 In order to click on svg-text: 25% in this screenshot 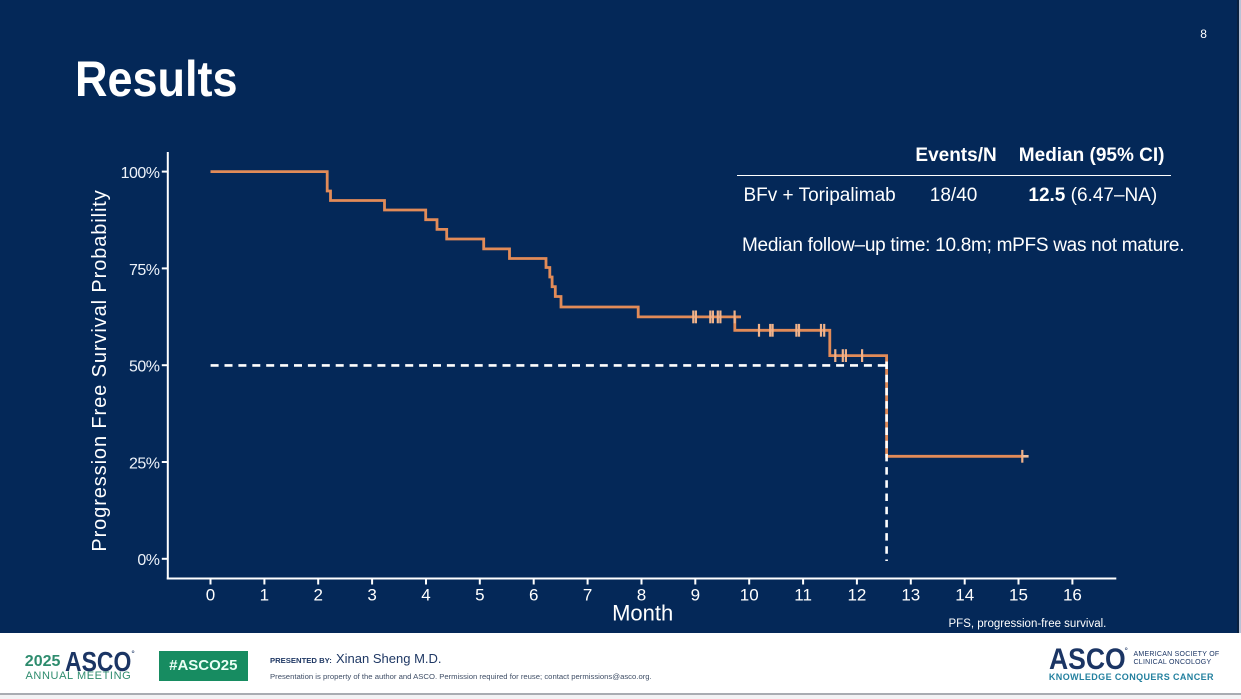, I will do `click(144, 463)`.